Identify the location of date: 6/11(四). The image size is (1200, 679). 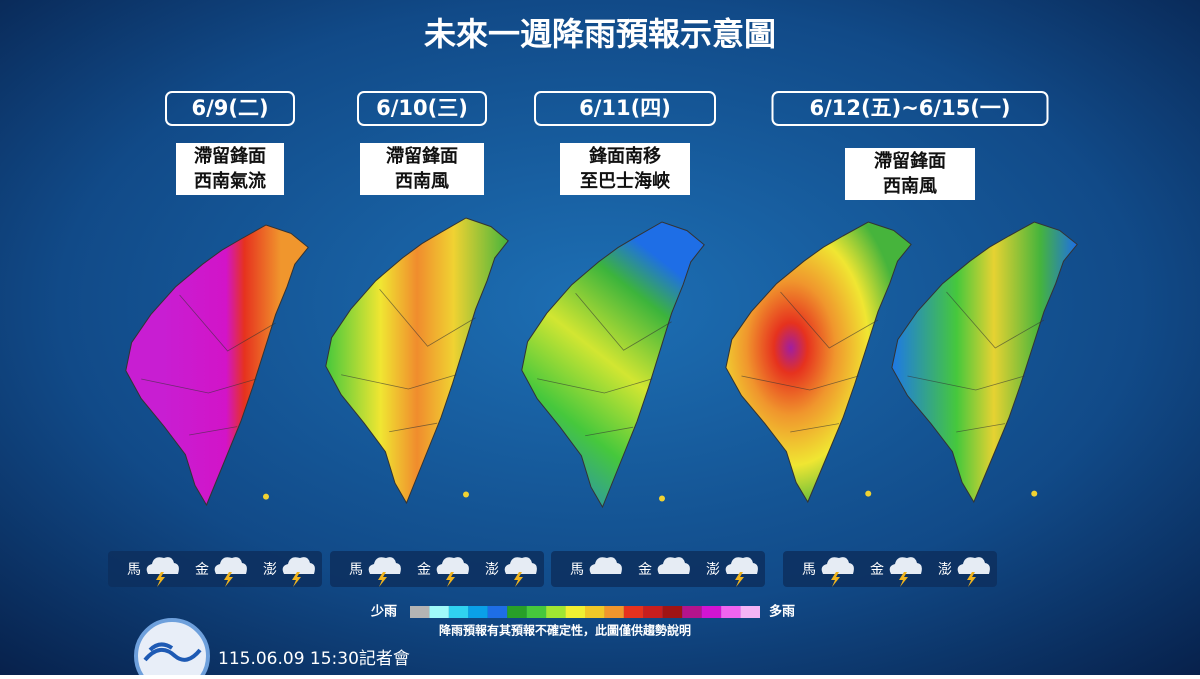
(625, 108).